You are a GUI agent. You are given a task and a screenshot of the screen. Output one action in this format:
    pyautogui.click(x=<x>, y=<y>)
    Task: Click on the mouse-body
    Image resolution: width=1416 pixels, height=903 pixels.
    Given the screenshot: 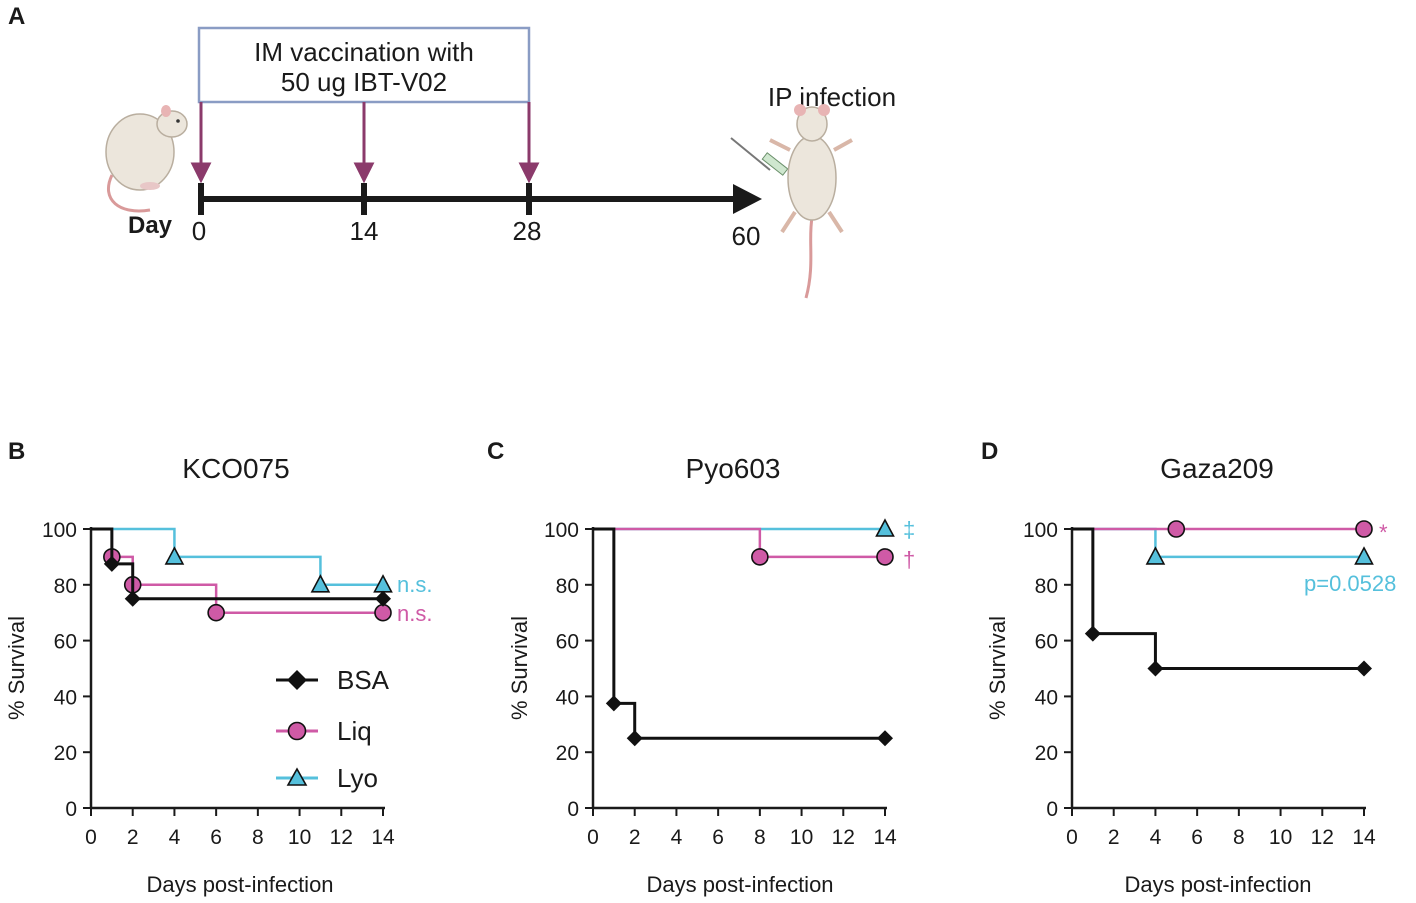 What is the action you would take?
    pyautogui.click(x=812, y=178)
    